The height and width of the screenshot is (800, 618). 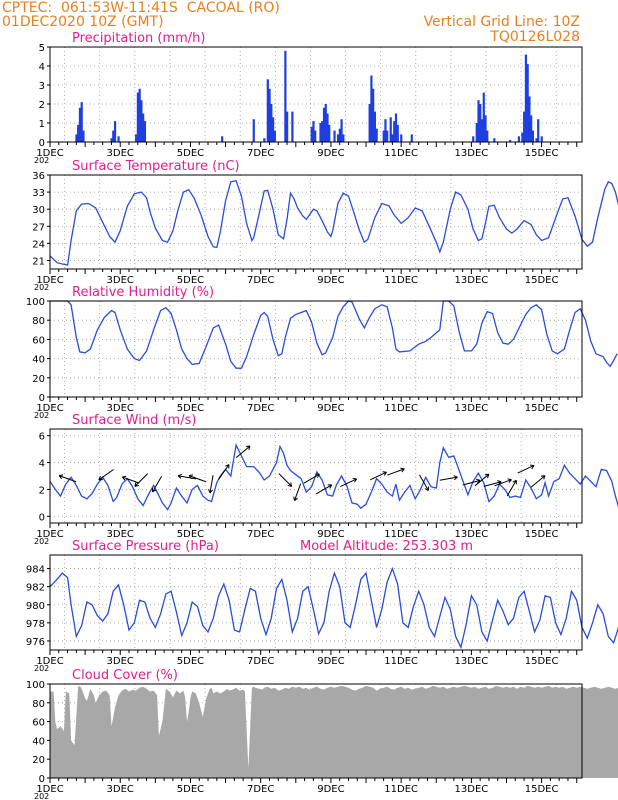 I want to click on panel-frame, so click(x=316, y=602).